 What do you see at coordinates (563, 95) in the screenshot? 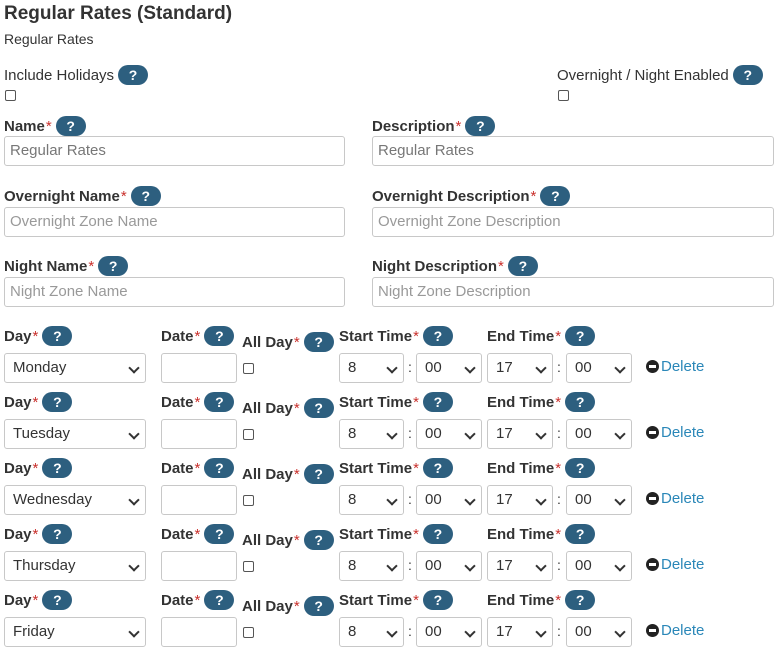
I see `overnight-enabled-checkbox` at bounding box center [563, 95].